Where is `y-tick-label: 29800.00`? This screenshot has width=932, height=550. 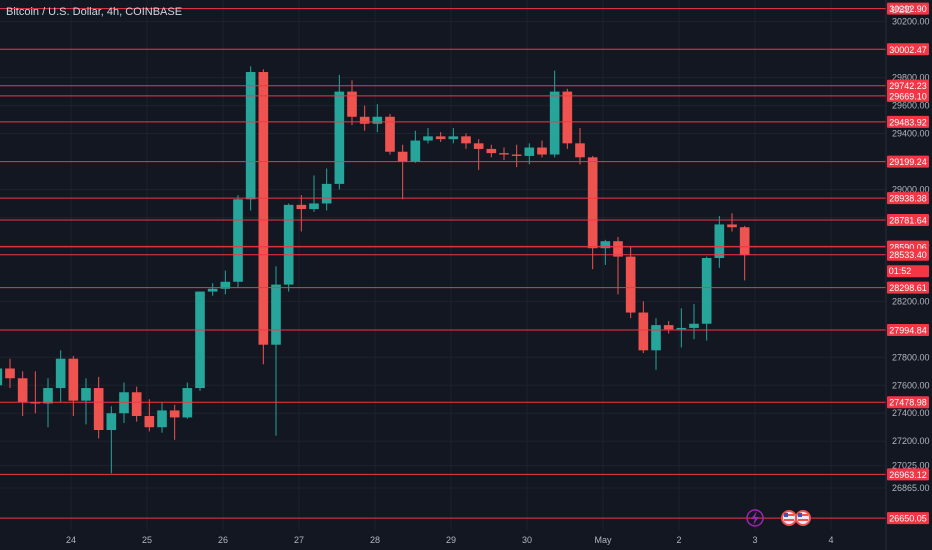
y-tick-label: 29800.00 is located at coordinates (911, 78).